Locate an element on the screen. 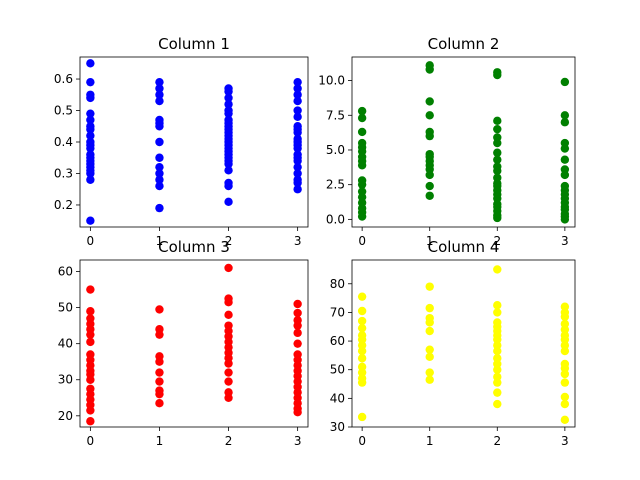 The width and height of the screenshot is (640, 480). y-tick-label: 0.3 is located at coordinates (63, 173).